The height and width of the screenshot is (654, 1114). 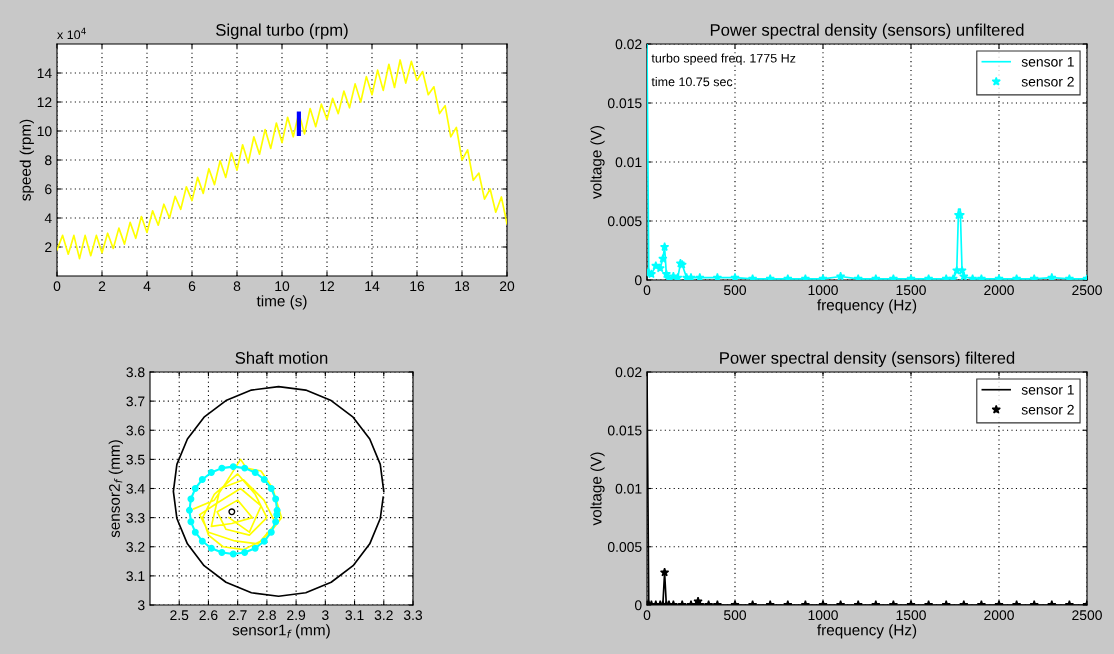 What do you see at coordinates (282, 286) in the screenshot?
I see `x-tick-label: 10` at bounding box center [282, 286].